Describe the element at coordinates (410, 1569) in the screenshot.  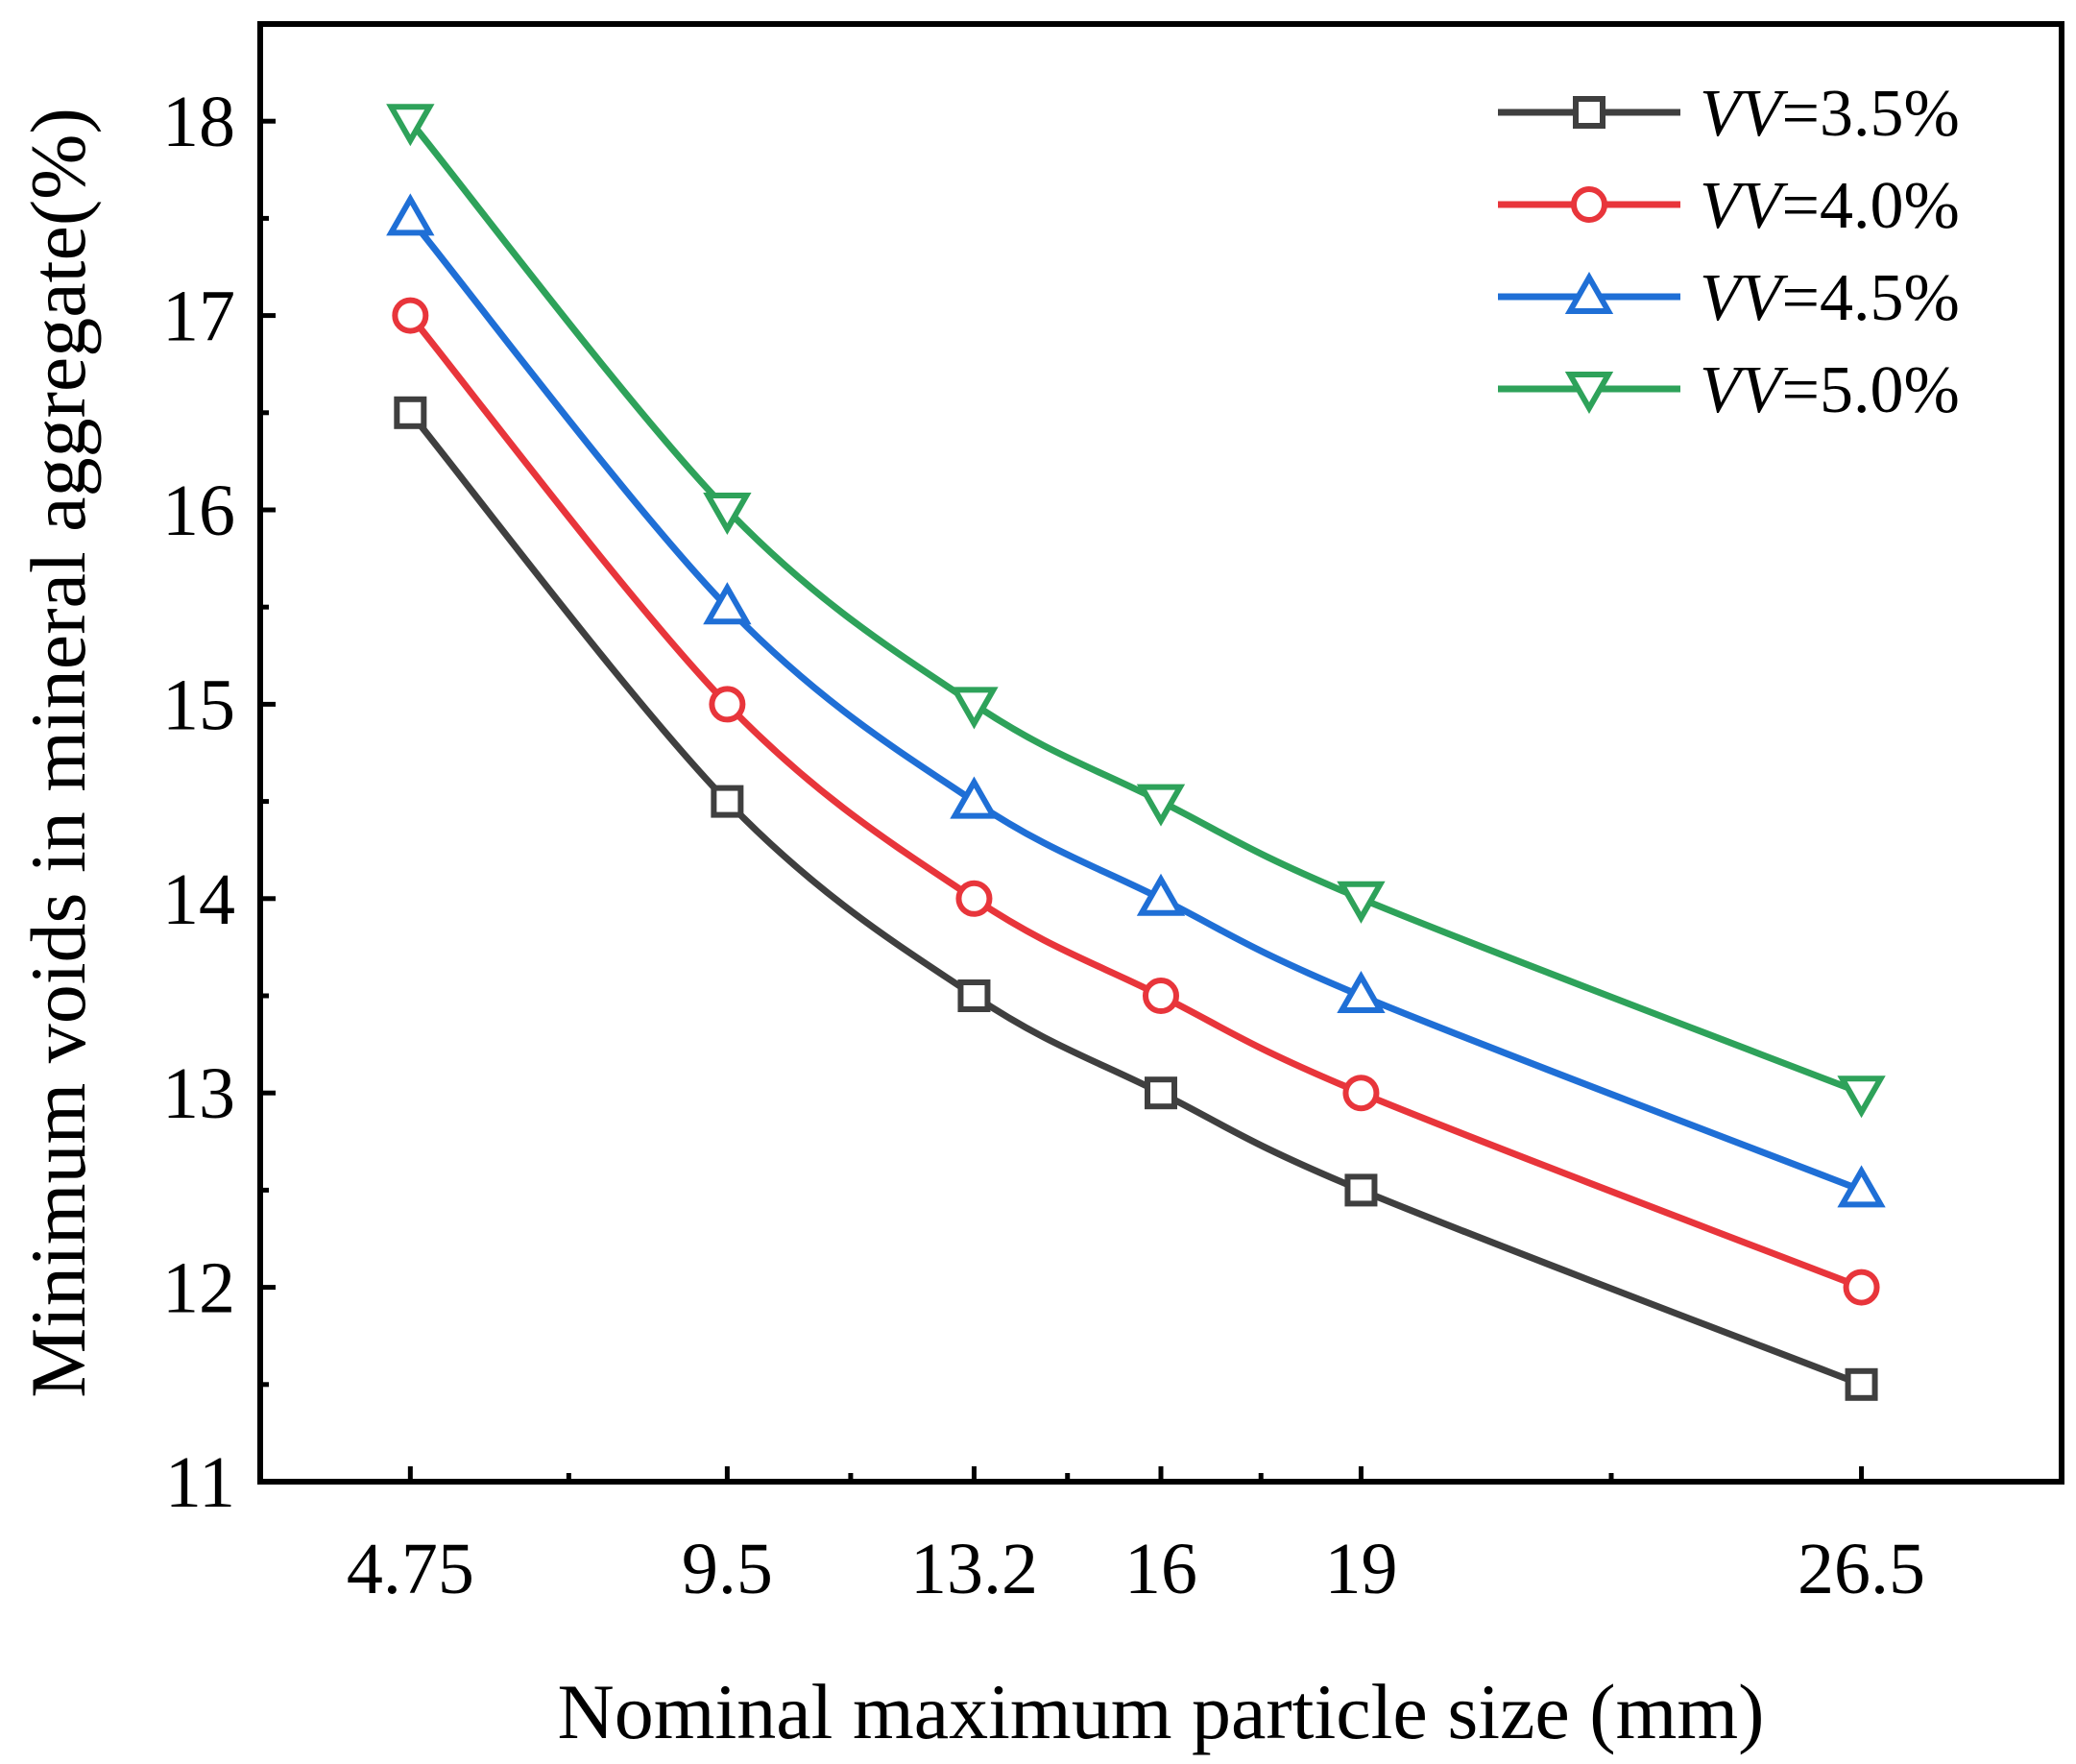
I see `x-tick-label: 4.75` at that location.